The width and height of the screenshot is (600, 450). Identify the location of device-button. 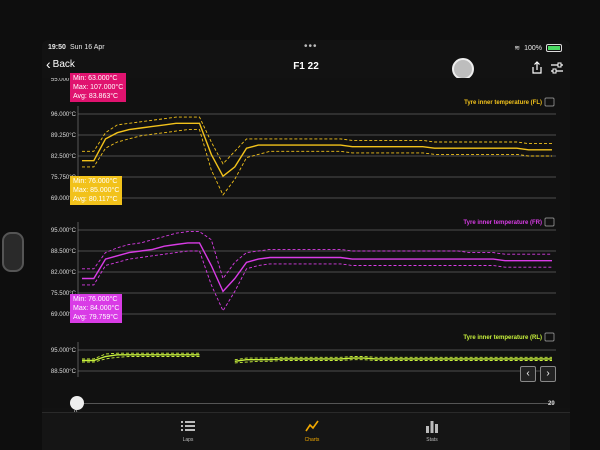
(13, 252).